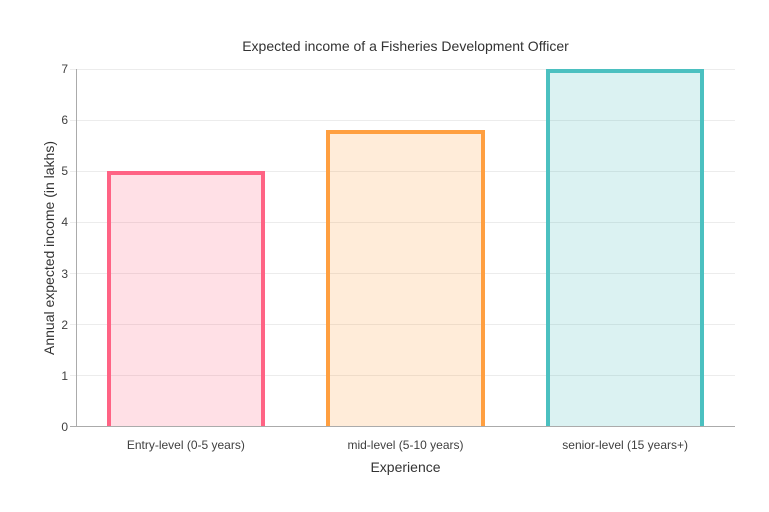 Image resolution: width=769 pixels, height=512 pixels. Describe the element at coordinates (64, 120) in the screenshot. I see `y-tick-label: 6` at that location.